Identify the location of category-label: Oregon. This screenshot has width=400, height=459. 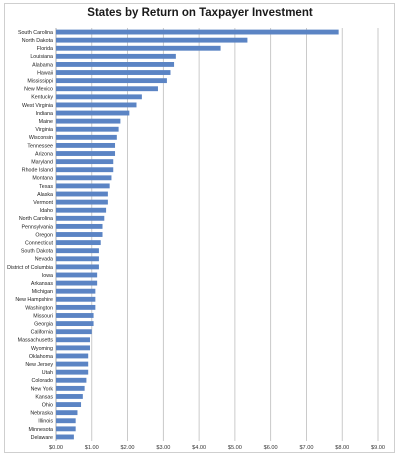
(44, 235).